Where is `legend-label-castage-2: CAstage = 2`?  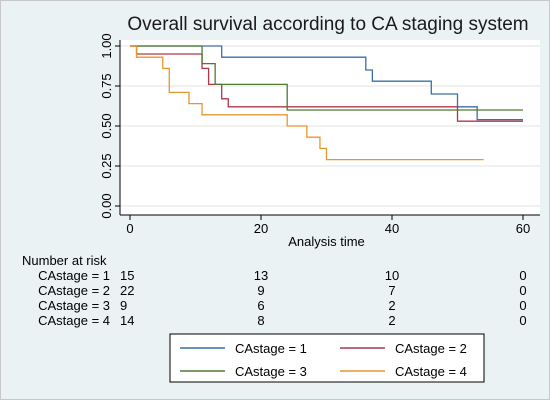 legend-label-castage-2: CAstage = 2 is located at coordinates (431, 348).